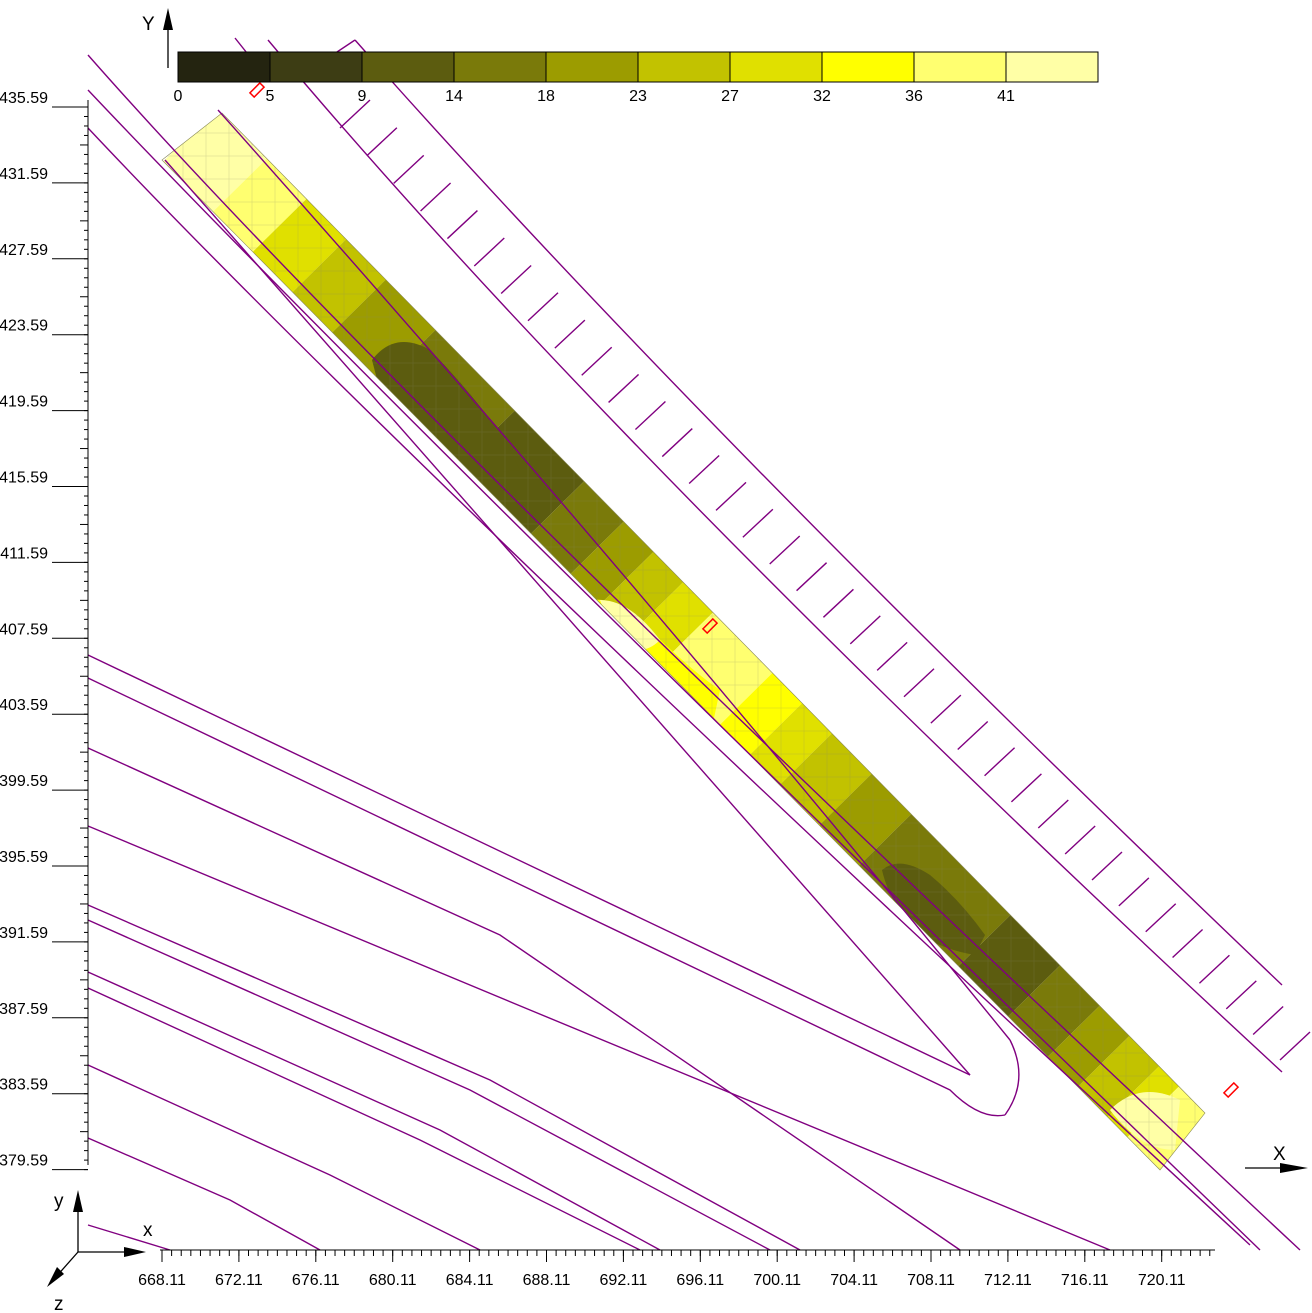 This screenshot has height=1313, width=1312. What do you see at coordinates (59, 1201) in the screenshot?
I see `triad-y-label: y` at bounding box center [59, 1201].